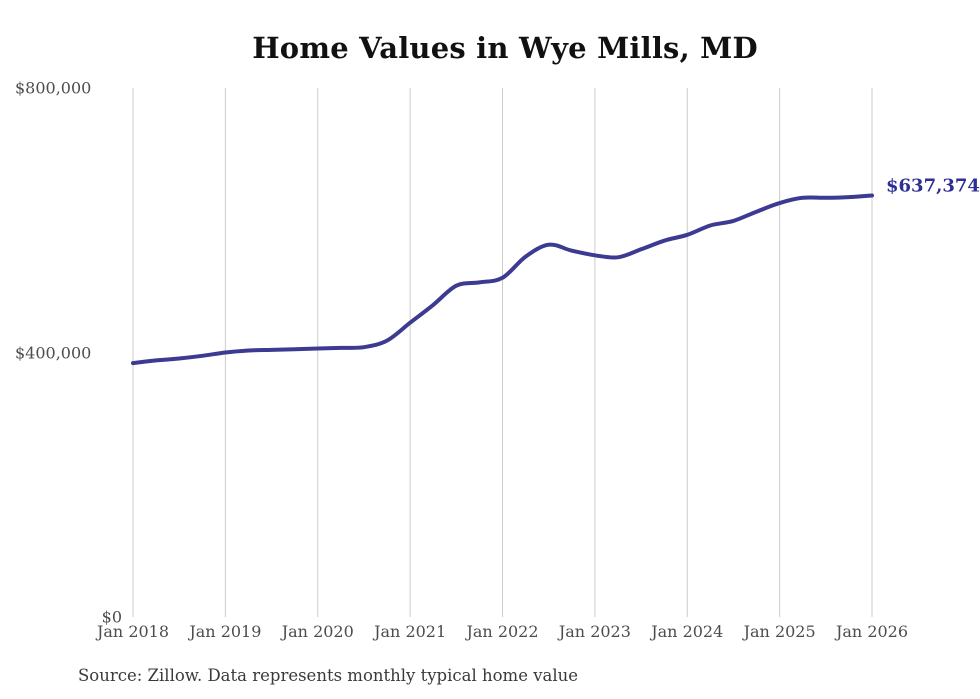 Image resolution: width=980 pixels, height=699 pixels. I want to click on x-axis-tick-label: Jan 2019, so click(225, 631).